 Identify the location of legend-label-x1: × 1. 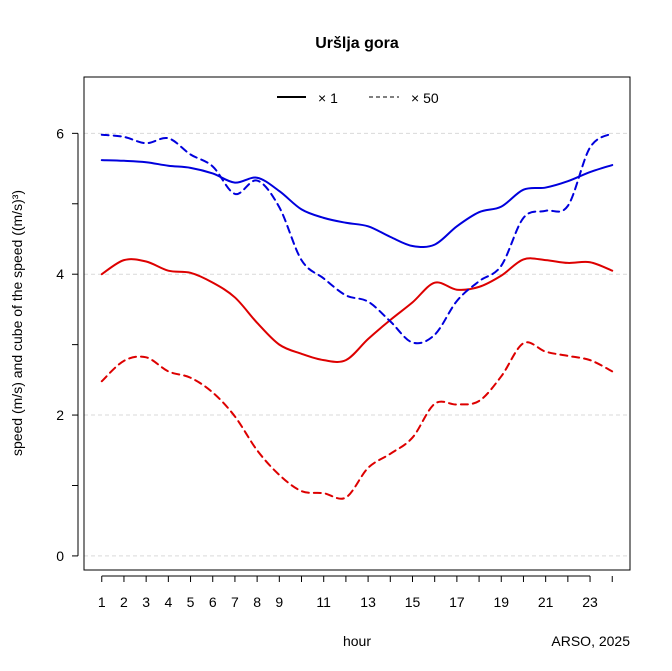
(328, 98).